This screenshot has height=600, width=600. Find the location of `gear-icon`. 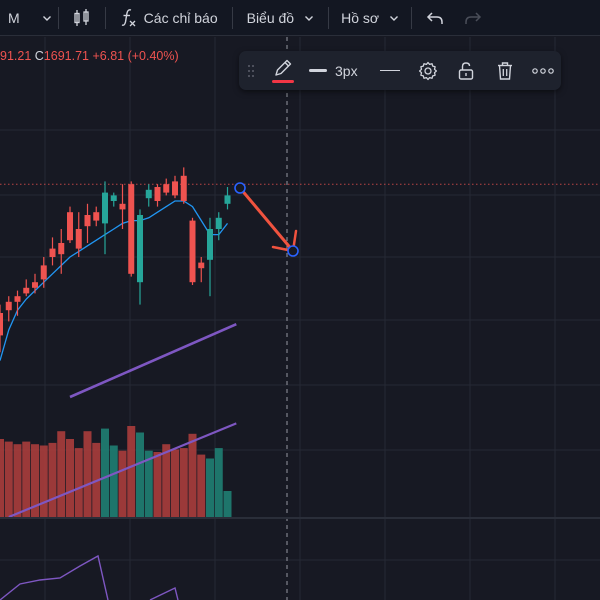

gear-icon is located at coordinates (428, 70).